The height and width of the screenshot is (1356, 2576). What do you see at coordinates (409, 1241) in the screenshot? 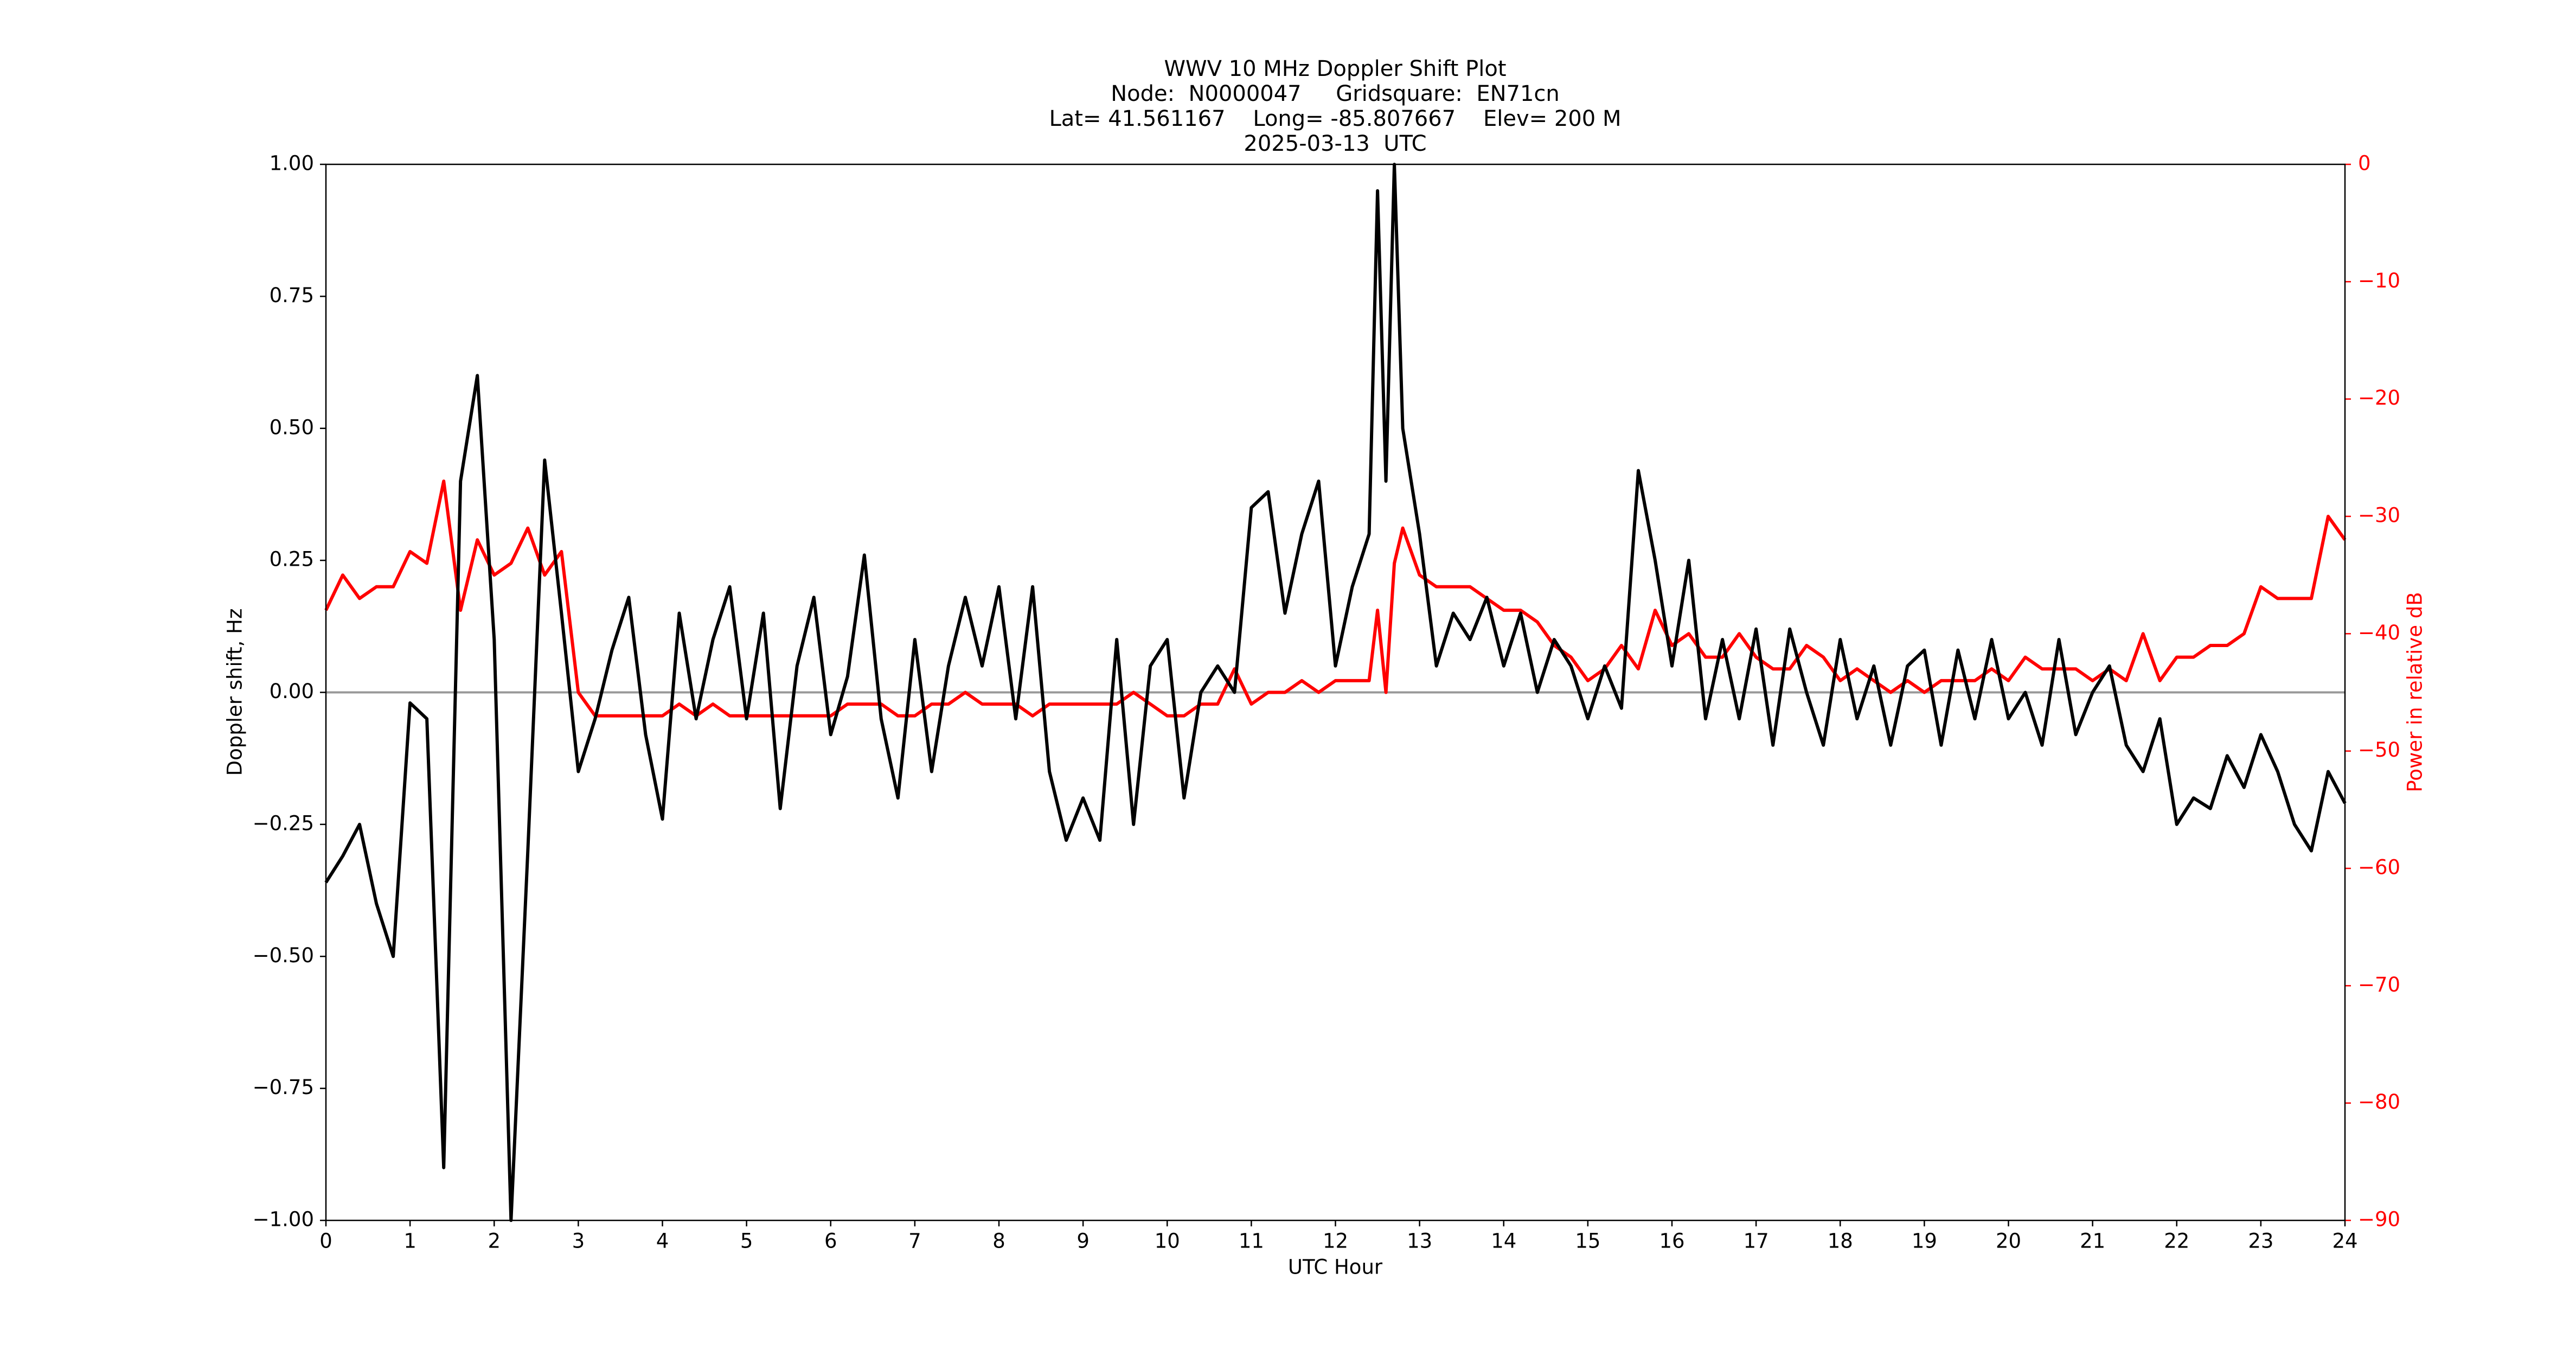
I see `x-tick-label: 1` at bounding box center [409, 1241].